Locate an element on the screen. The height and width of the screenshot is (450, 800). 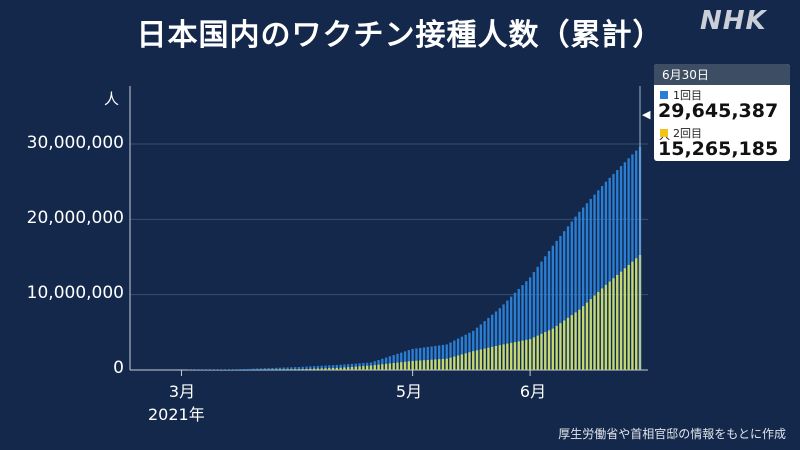
callout-second-dose-label: 2回目 is located at coordinates (681, 133).